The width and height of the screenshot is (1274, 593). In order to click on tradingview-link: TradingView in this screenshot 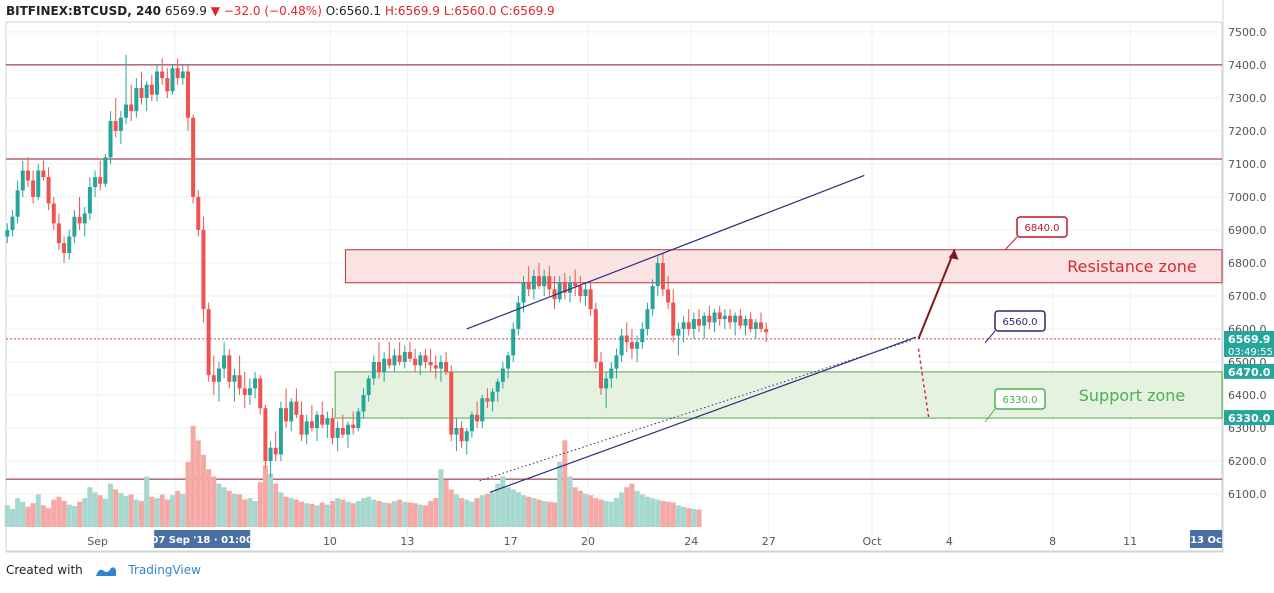, I will do `click(164, 570)`.